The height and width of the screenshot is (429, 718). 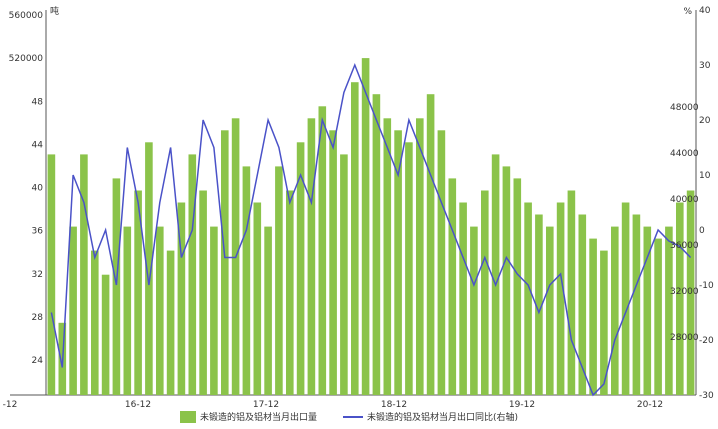 I want to click on inner-right-tick-label: 32000, so click(x=684, y=292).